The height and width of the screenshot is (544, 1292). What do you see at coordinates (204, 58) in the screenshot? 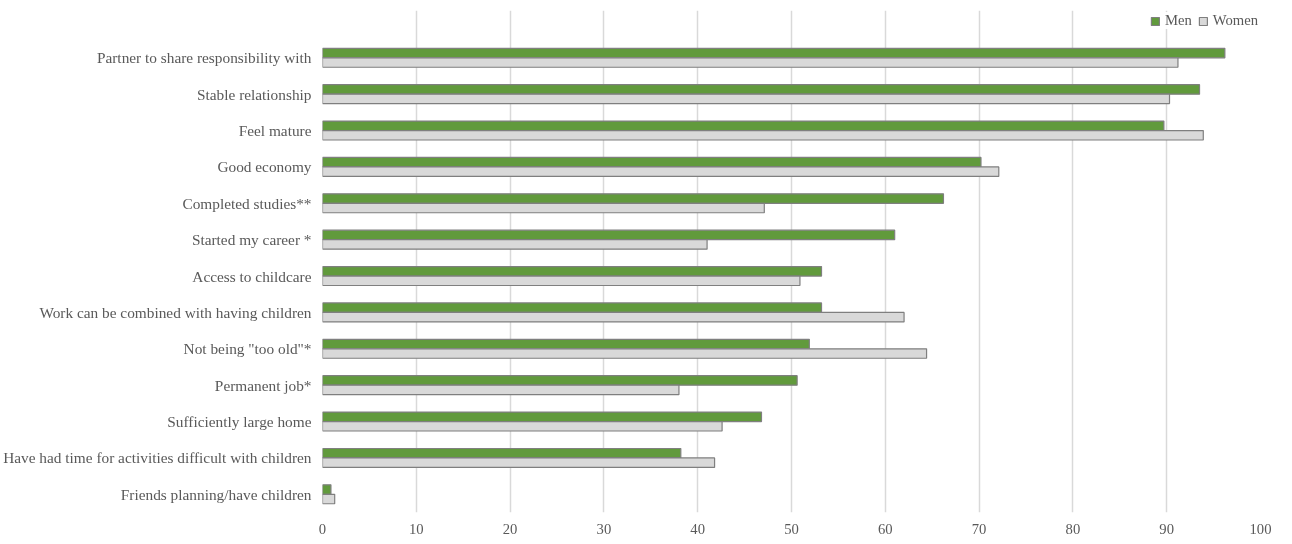
I see `y-tick-label: Partner to share responsibility with` at bounding box center [204, 58].